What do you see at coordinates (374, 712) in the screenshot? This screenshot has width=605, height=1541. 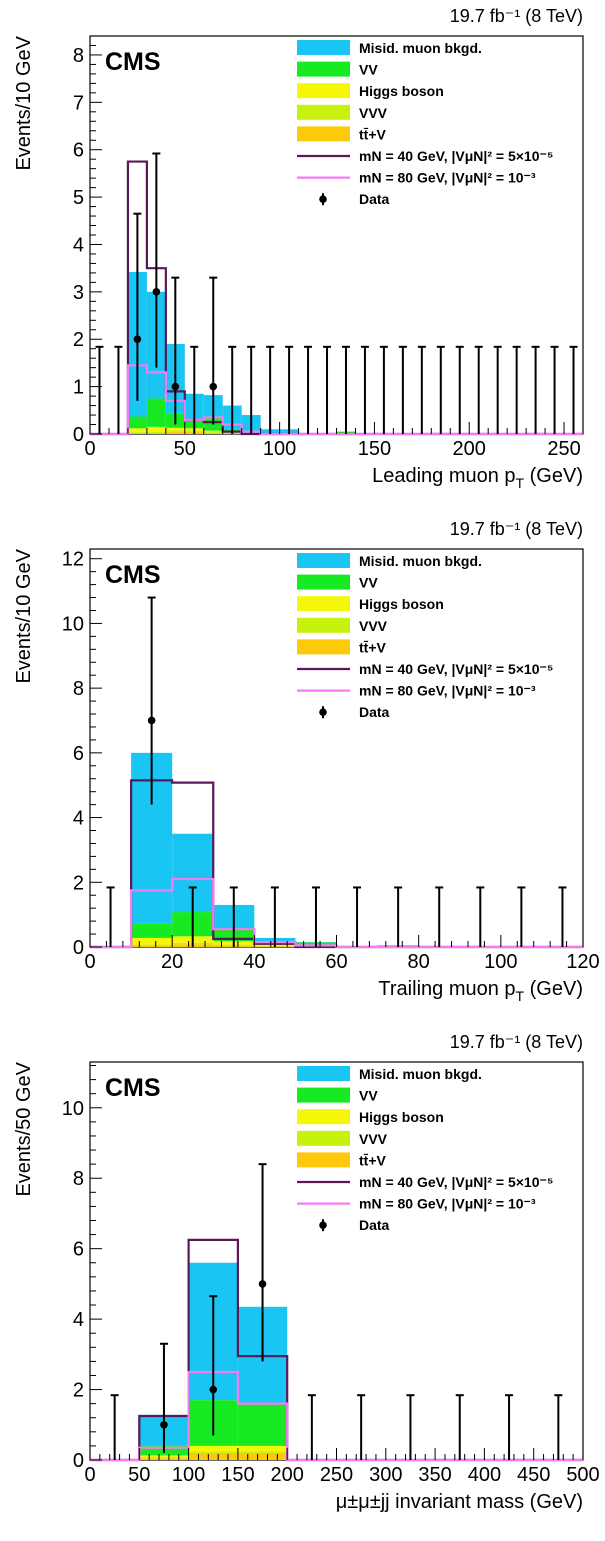 I see `legend-label-data: Data` at bounding box center [374, 712].